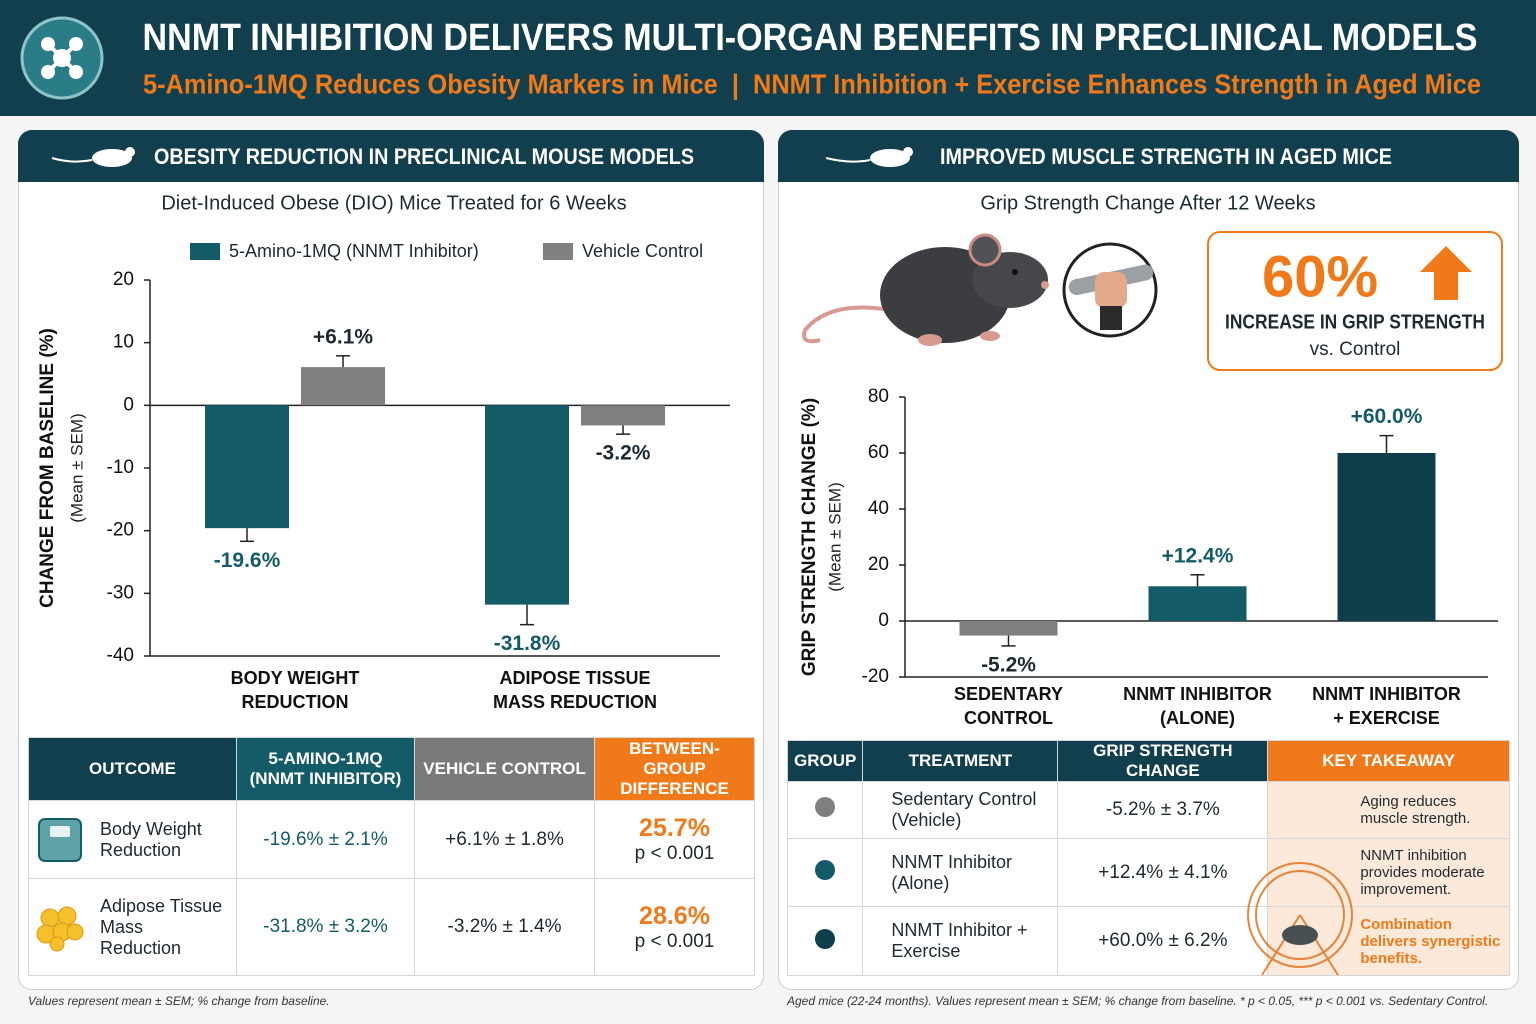 Image resolution: width=1536 pixels, height=1024 pixels. What do you see at coordinates (504, 769) in the screenshot?
I see `header-cell: VEHICLE CONTROL` at bounding box center [504, 769].